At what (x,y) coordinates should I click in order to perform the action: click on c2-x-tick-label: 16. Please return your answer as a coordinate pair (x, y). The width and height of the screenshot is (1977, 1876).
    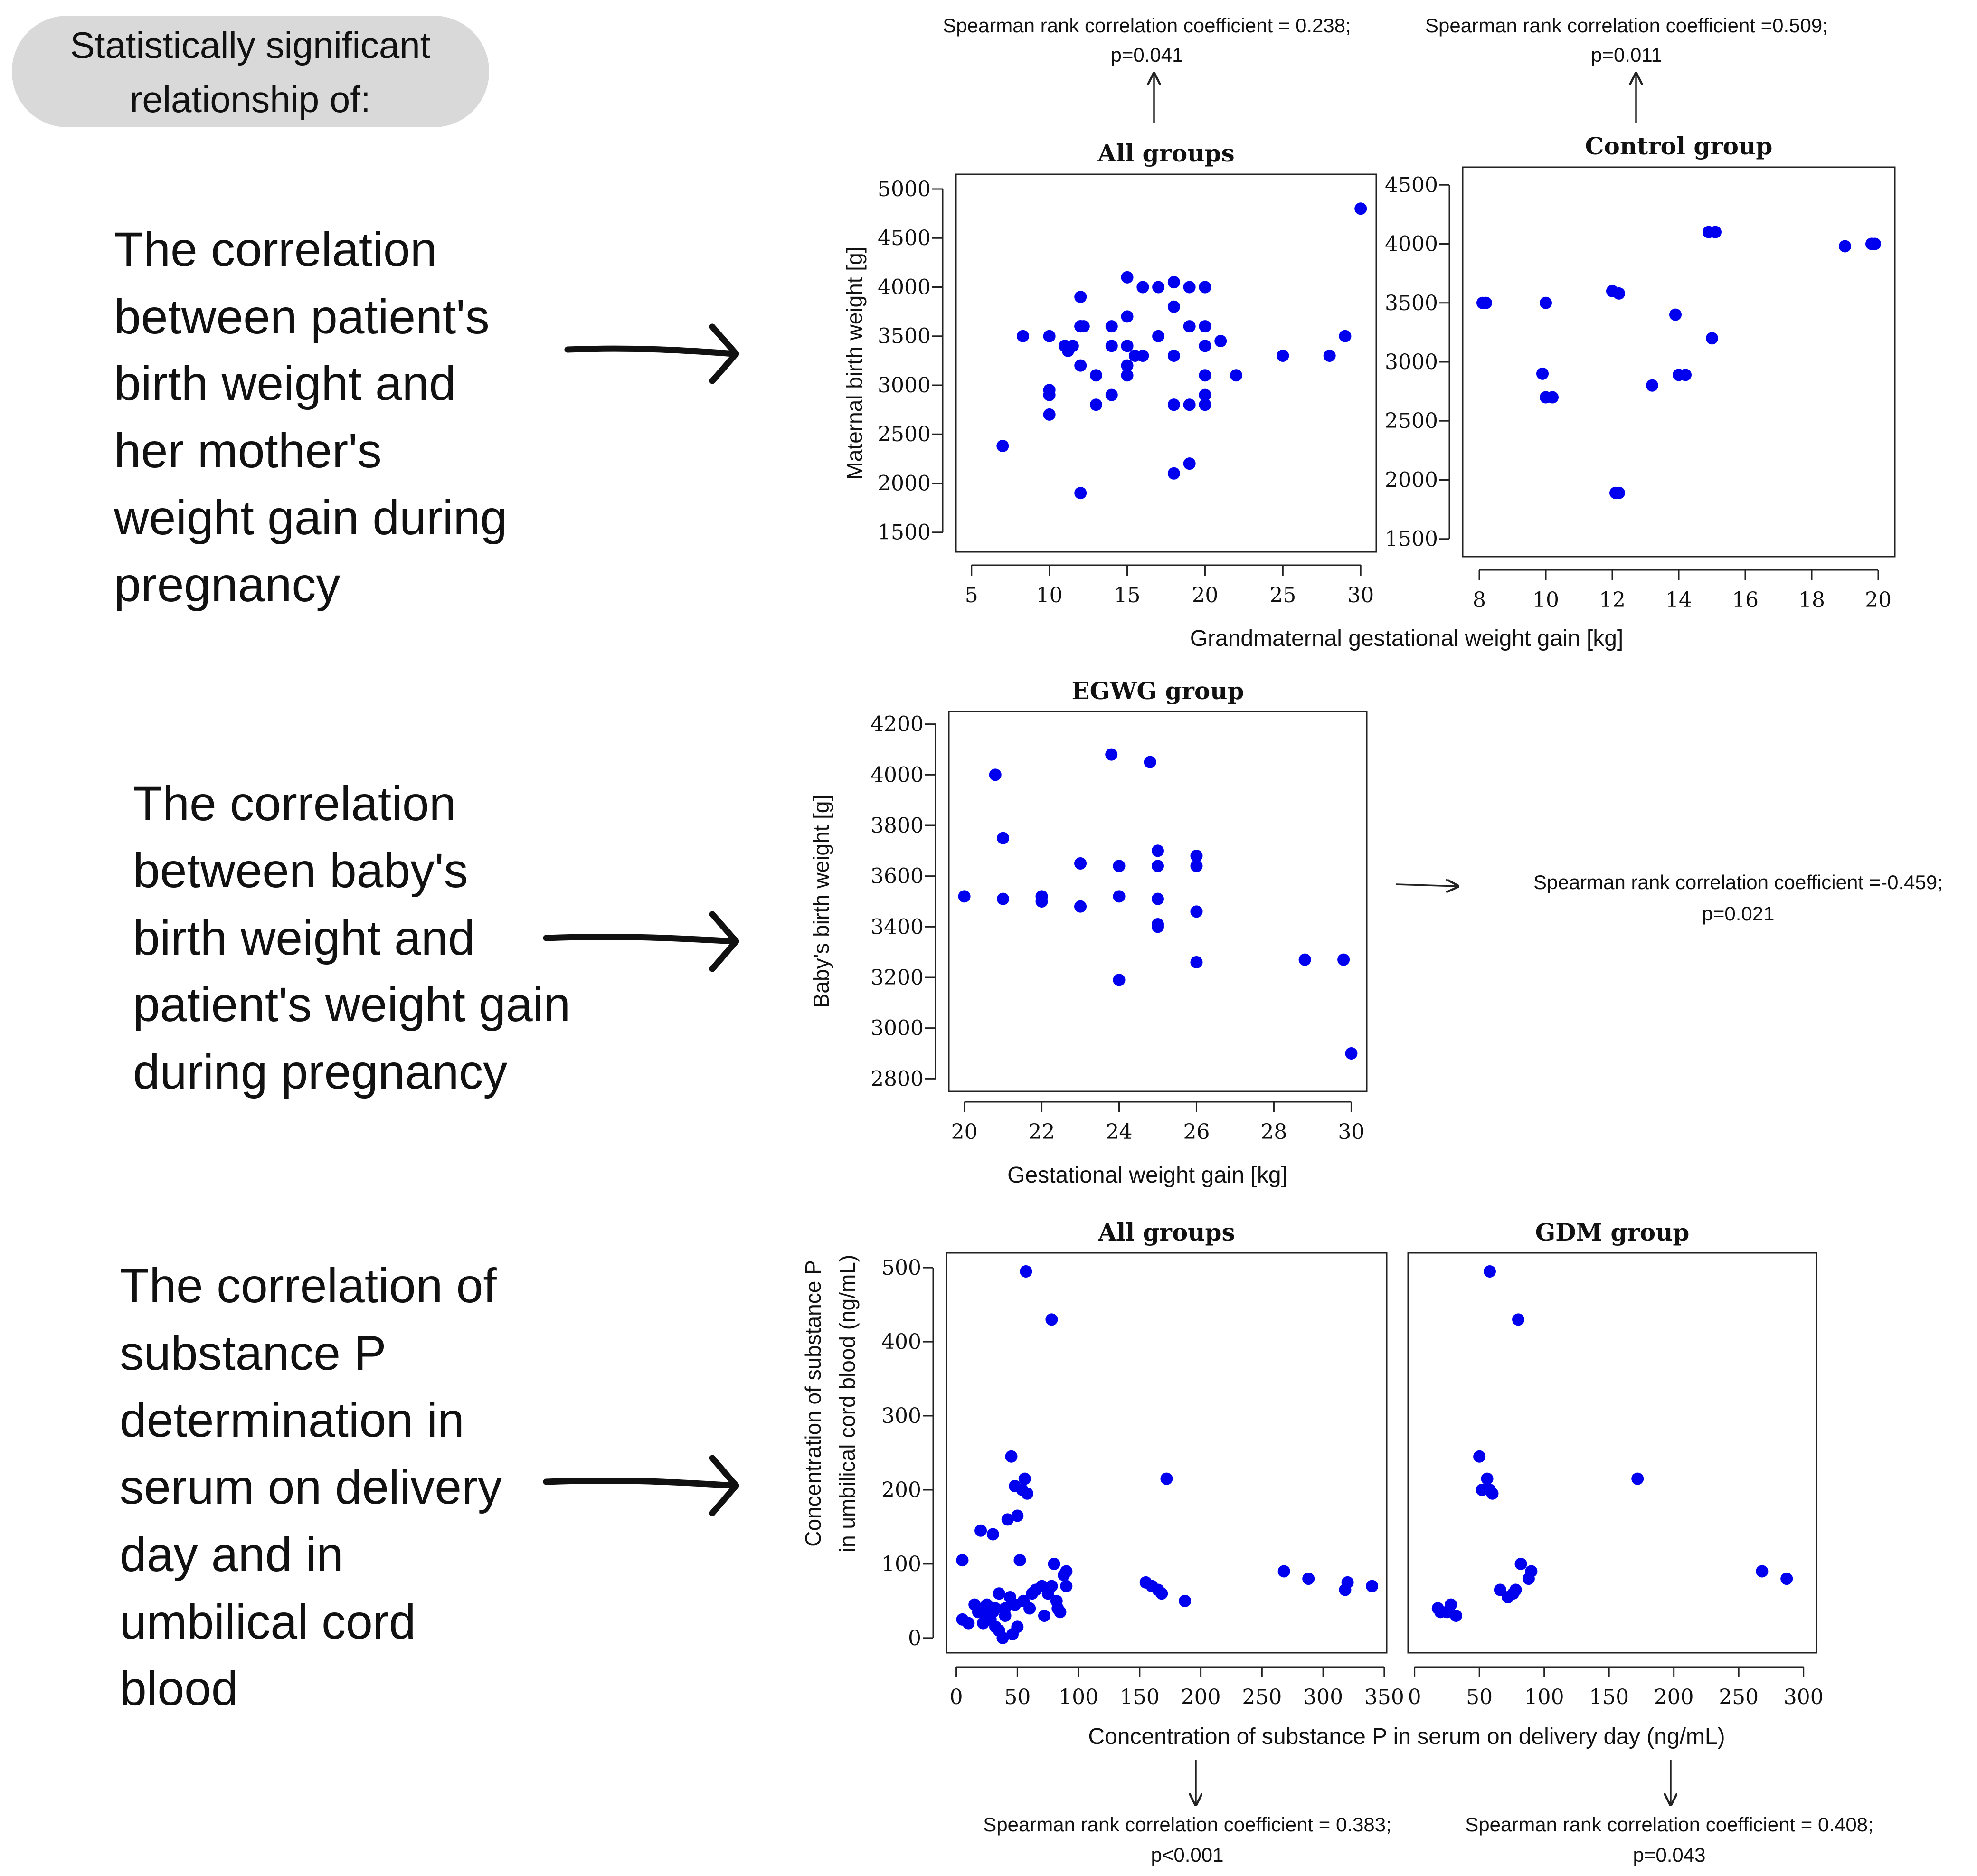
    Looking at the image, I should click on (1745, 600).